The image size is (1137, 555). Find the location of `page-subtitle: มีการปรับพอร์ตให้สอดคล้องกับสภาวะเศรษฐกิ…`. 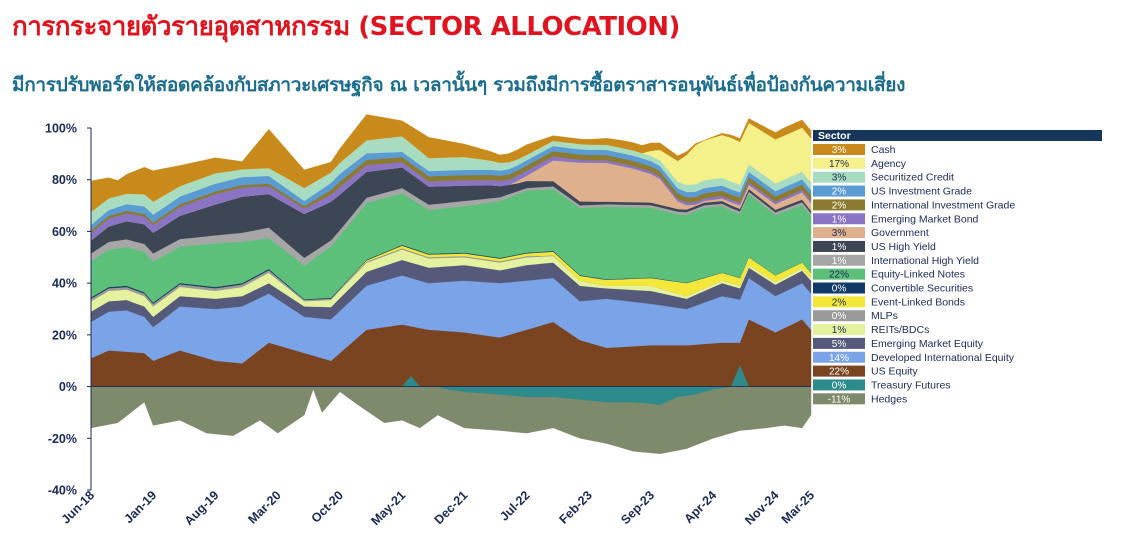

page-subtitle: มีการปรับพอร์ตให้สอดคล้องกับสภาวะเศรษฐกิ… is located at coordinates (459, 85).